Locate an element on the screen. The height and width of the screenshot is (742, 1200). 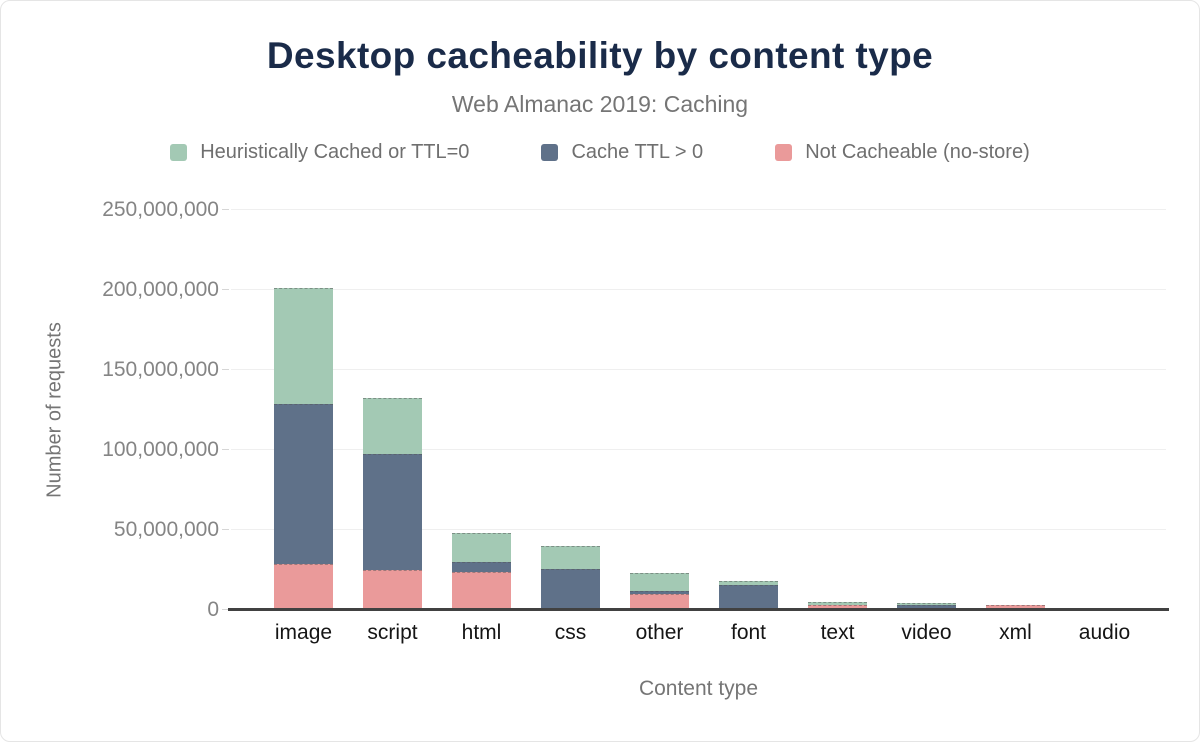
bar-group-text is located at coordinates (837, 410).